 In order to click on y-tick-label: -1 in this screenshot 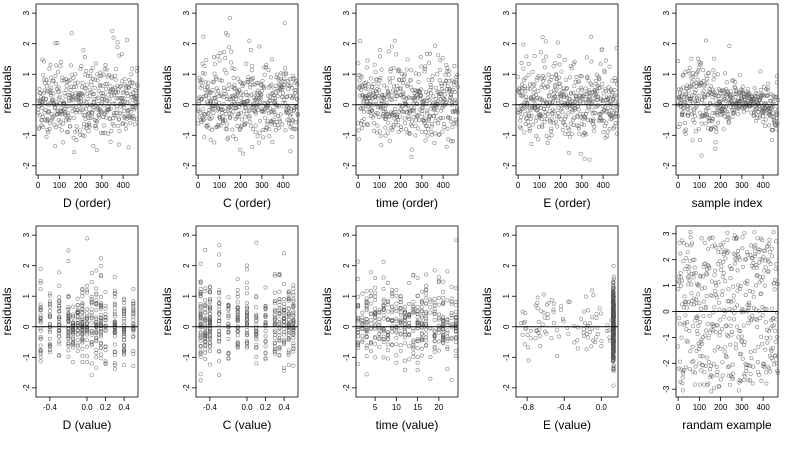, I will do `click(346, 357)`.